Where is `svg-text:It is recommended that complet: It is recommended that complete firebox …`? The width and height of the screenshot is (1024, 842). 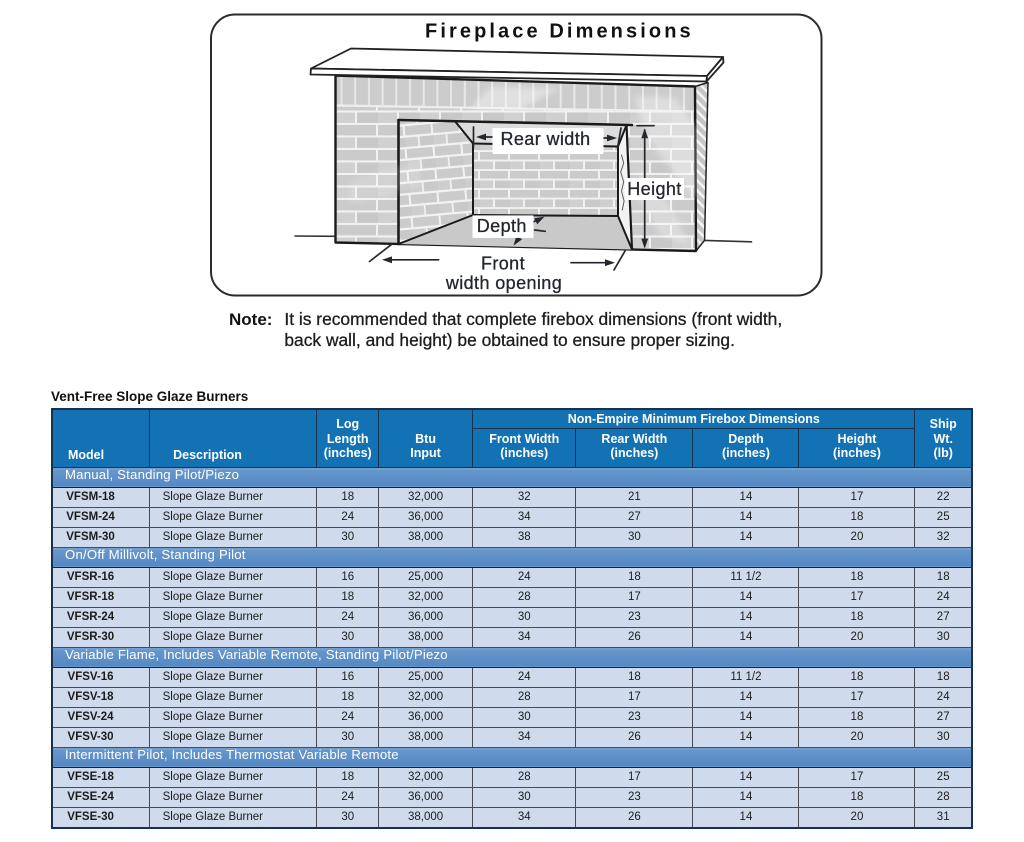 svg-text:It is recommended that complet: It is recommended that complete firebox … is located at coordinates (533, 319).